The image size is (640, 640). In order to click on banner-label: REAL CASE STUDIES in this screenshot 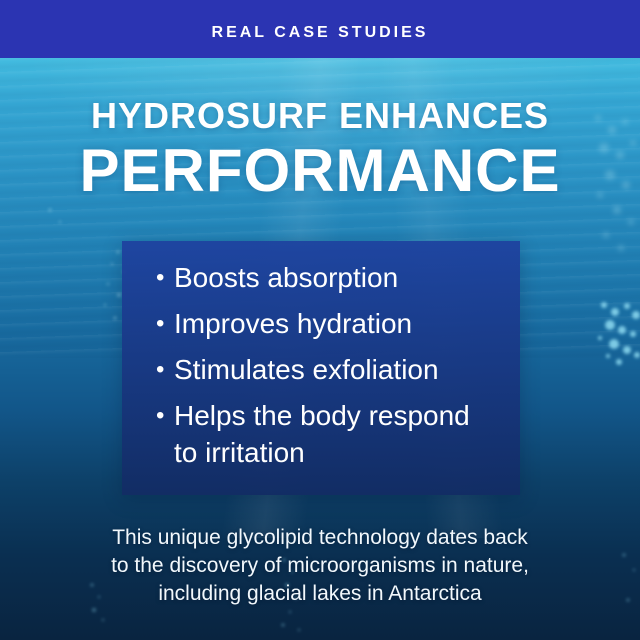, I will do `click(320, 32)`.